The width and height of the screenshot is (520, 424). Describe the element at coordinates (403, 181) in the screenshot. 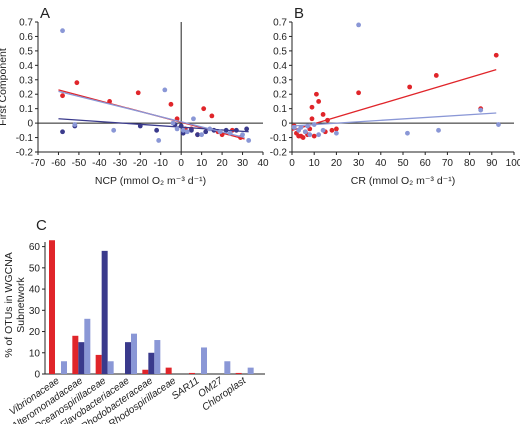

I see `x-axis-label: CR (mmol O₂ m⁻³ d⁻¹)` at that location.